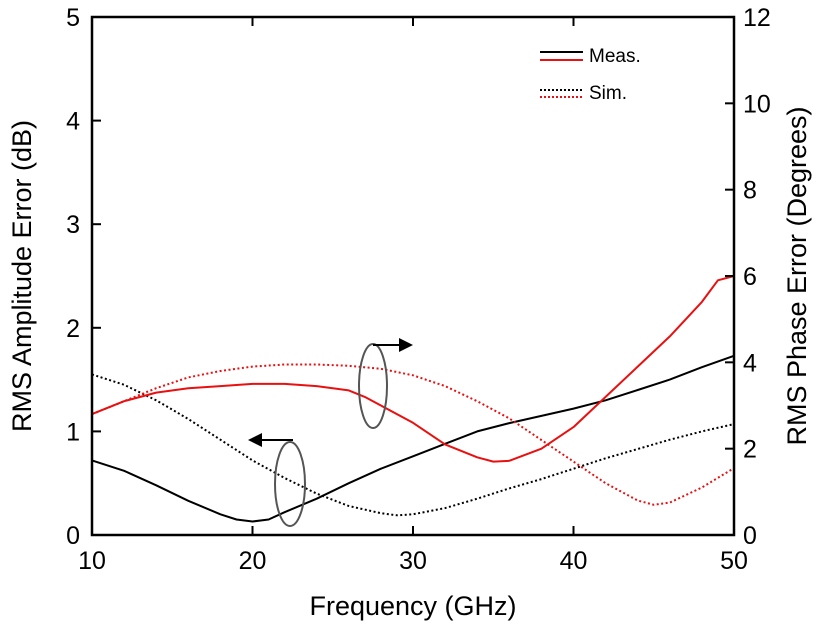  I want to click on y-right-tick-label: 0, so click(750, 536).